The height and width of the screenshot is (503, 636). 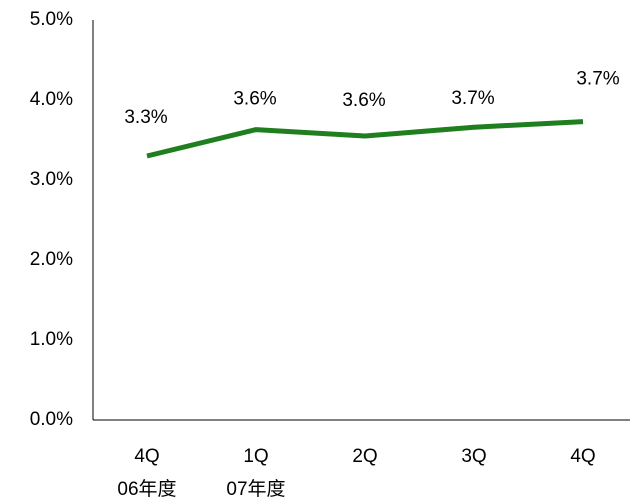 I want to click on x-tick-labels: 4Q 06年度 1Q 07年度 2Q 3Q 4Q, so click(x=356, y=473).